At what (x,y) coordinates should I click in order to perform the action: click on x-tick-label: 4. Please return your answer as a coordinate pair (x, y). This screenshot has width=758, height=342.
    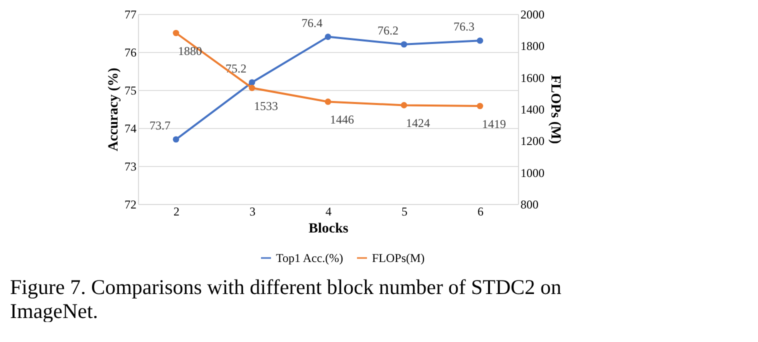
    Looking at the image, I should click on (329, 211).